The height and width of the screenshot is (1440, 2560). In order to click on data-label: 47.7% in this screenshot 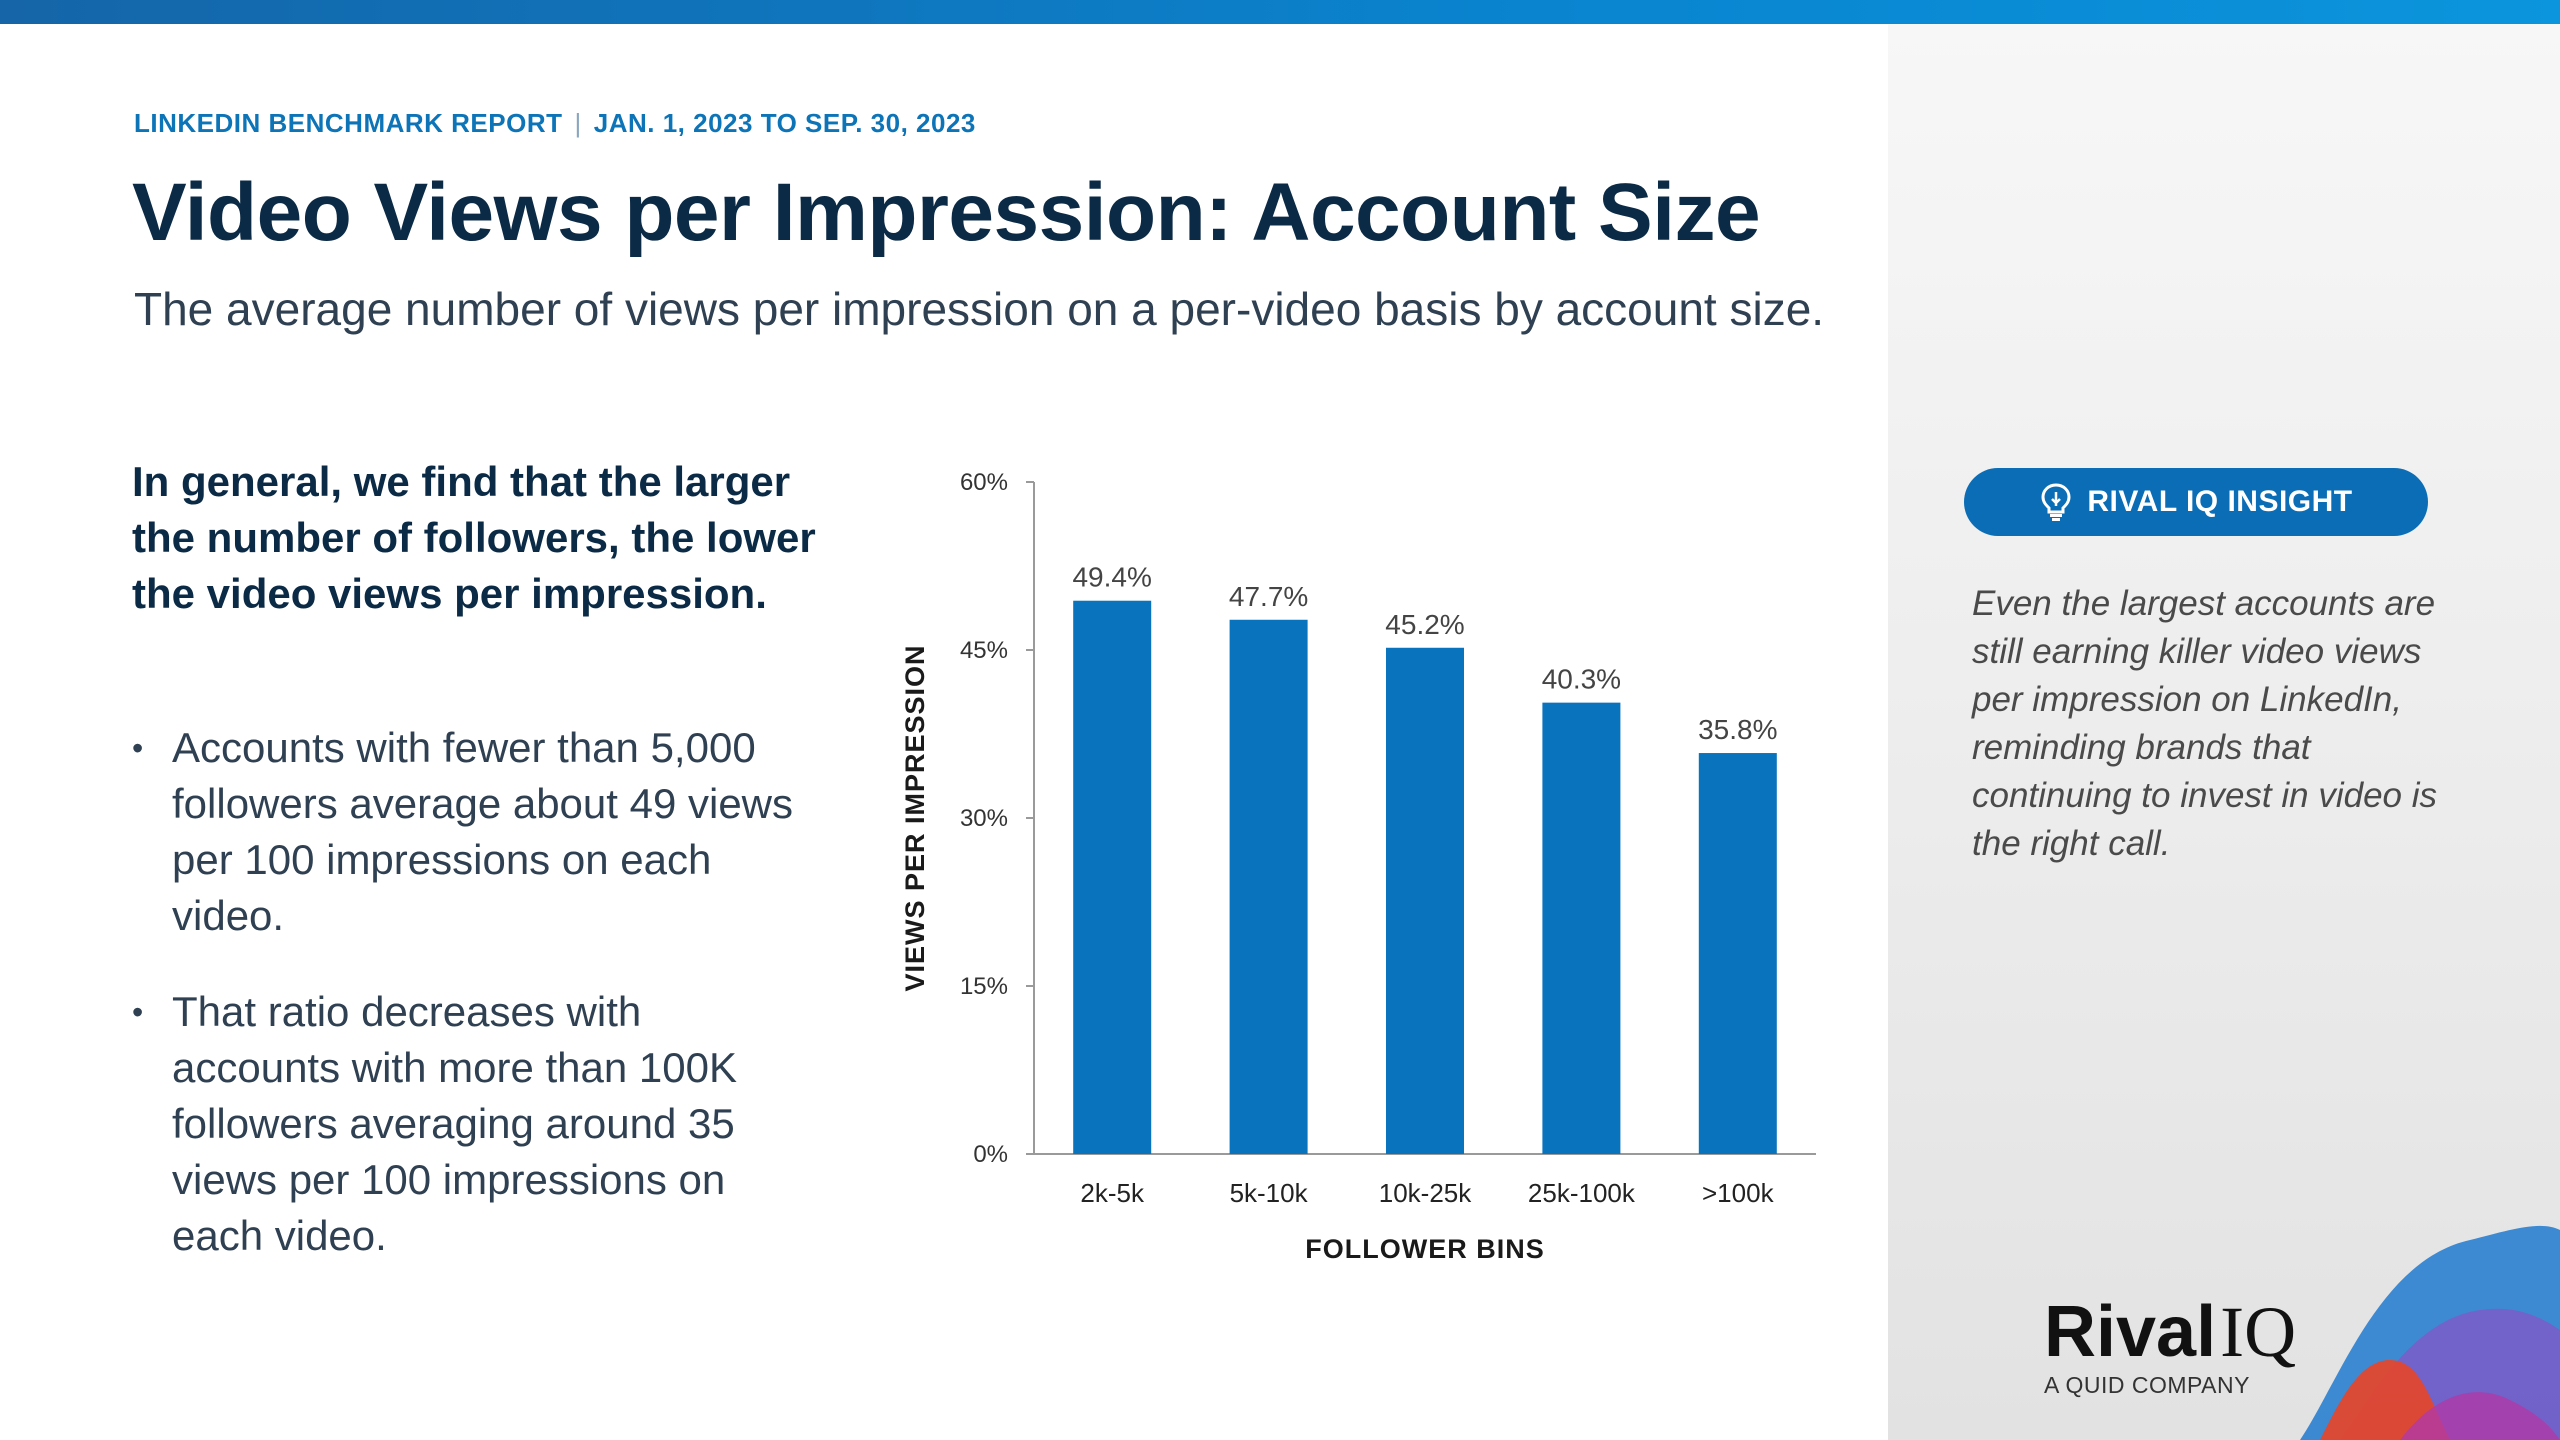, I will do `click(1268, 596)`.